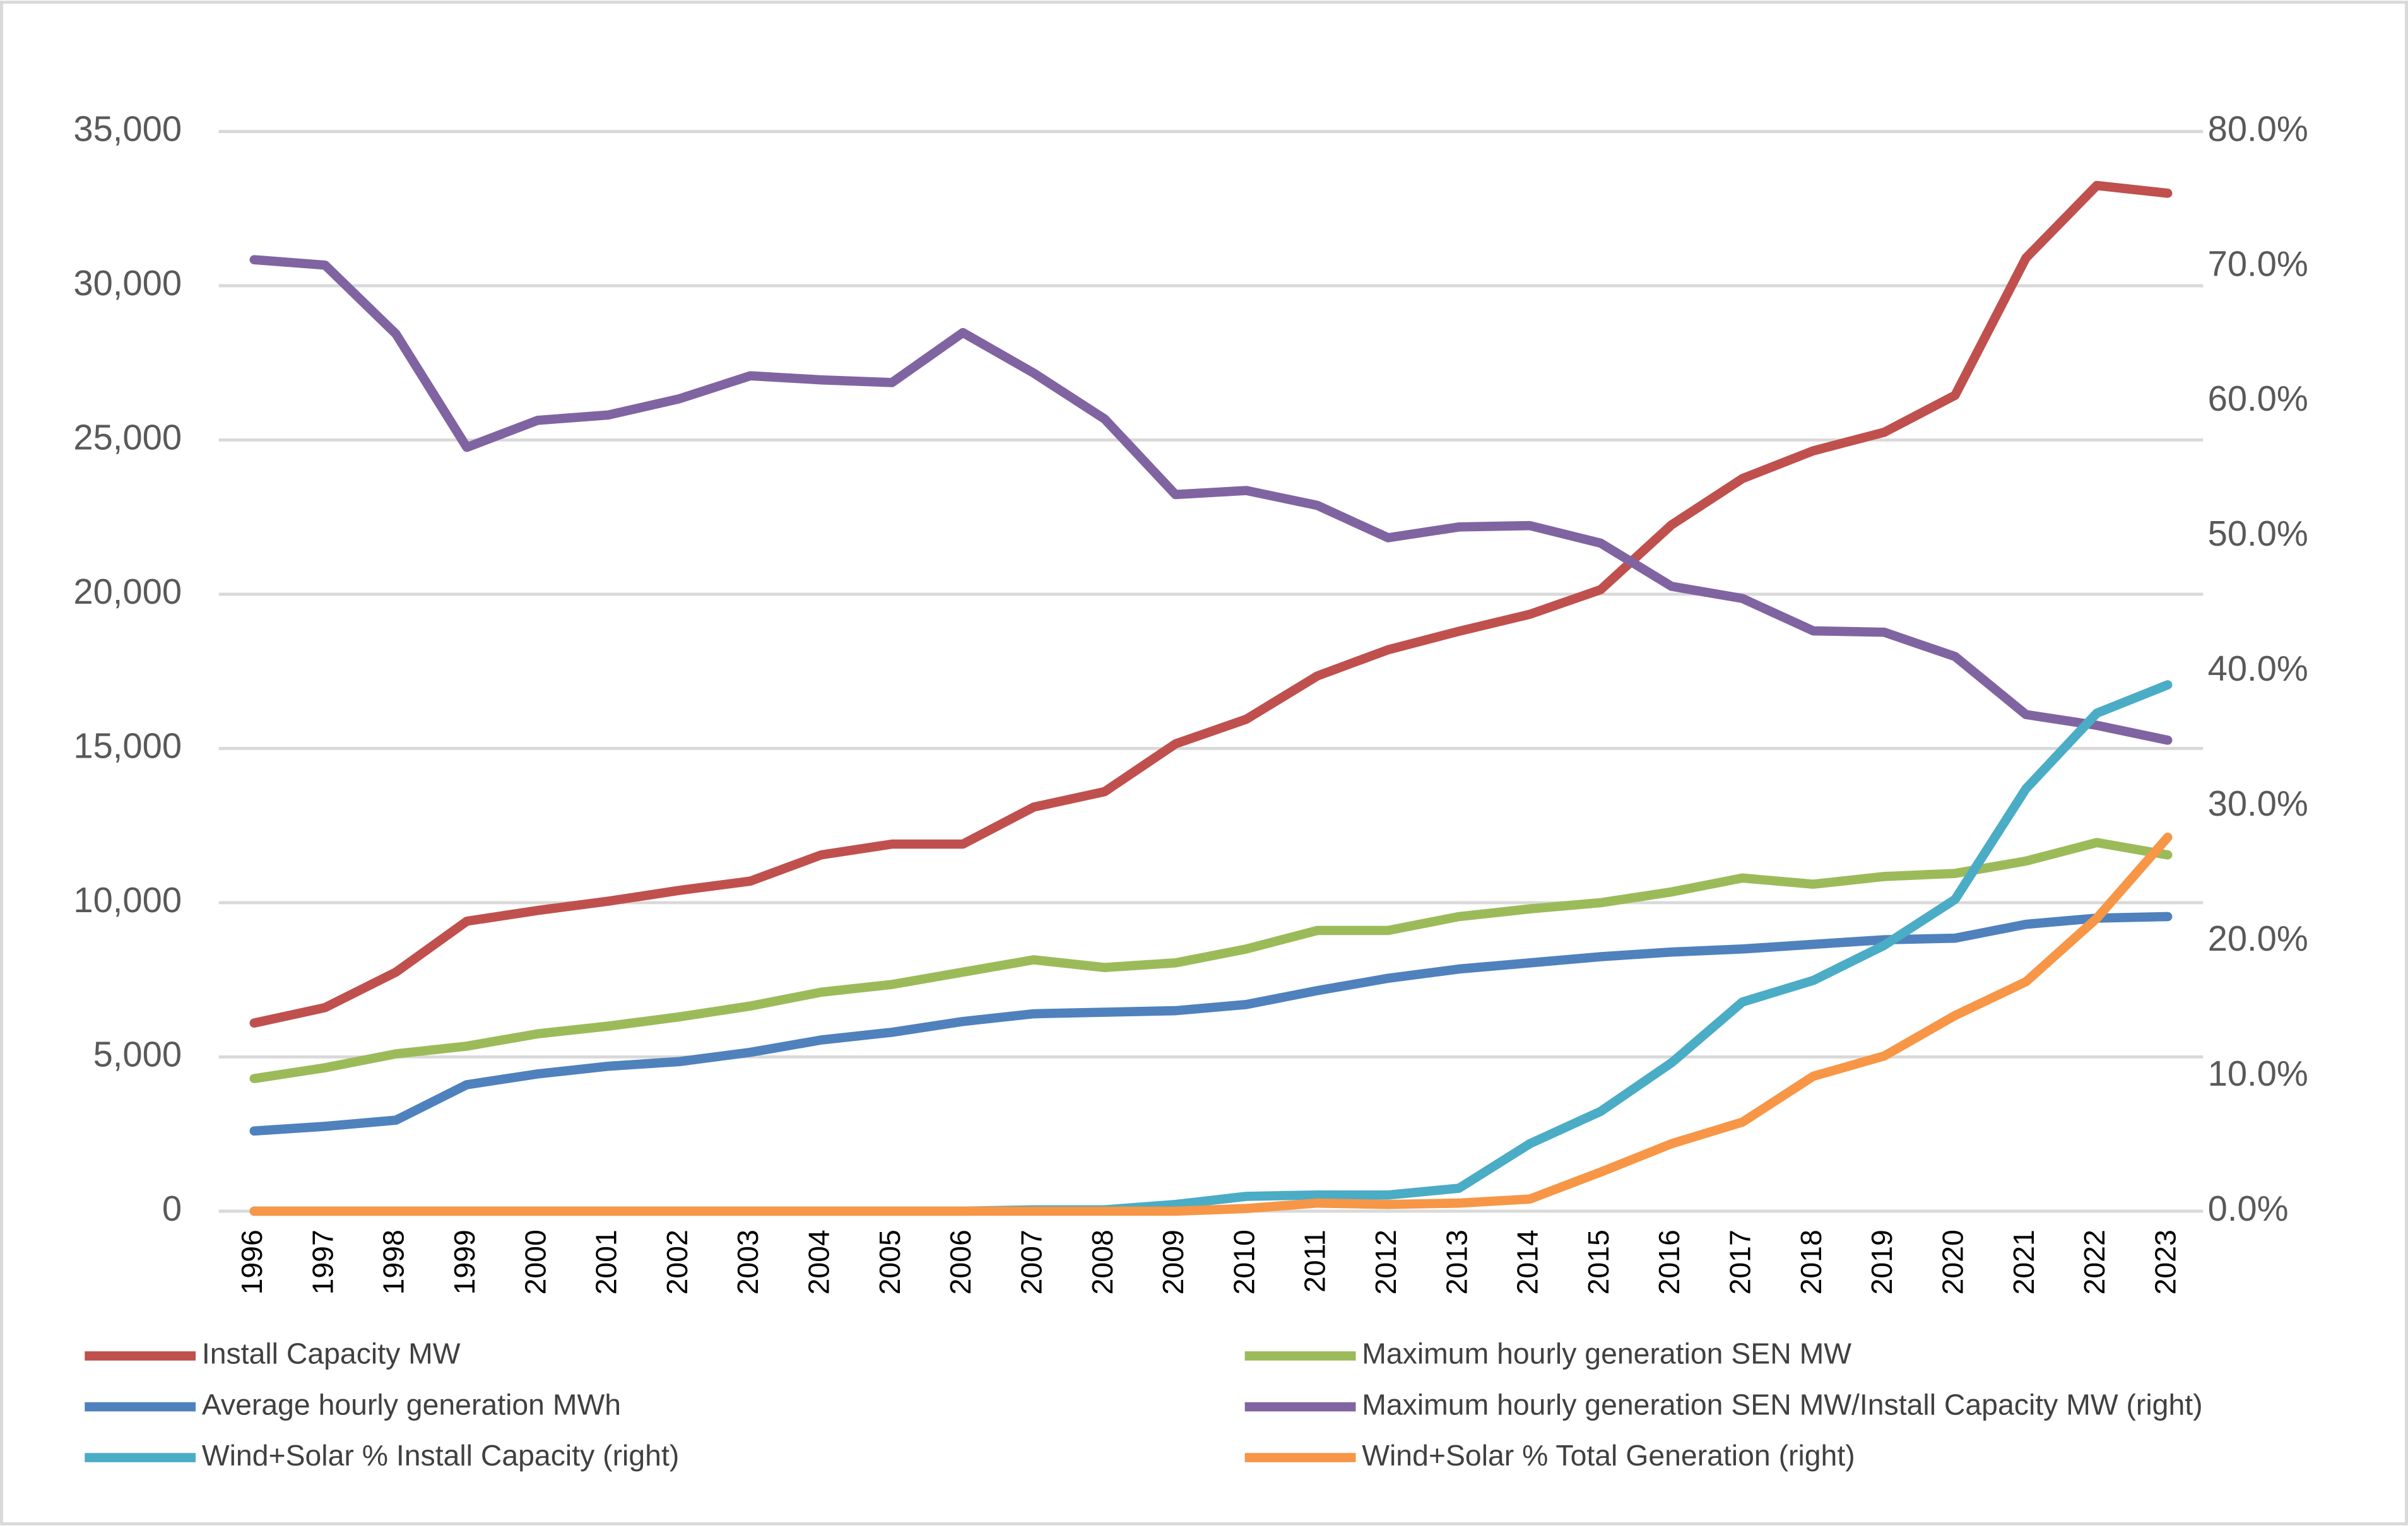 Image resolution: width=2408 pixels, height=1526 pixels. I want to click on y-tick-label: 0, so click(172, 1208).